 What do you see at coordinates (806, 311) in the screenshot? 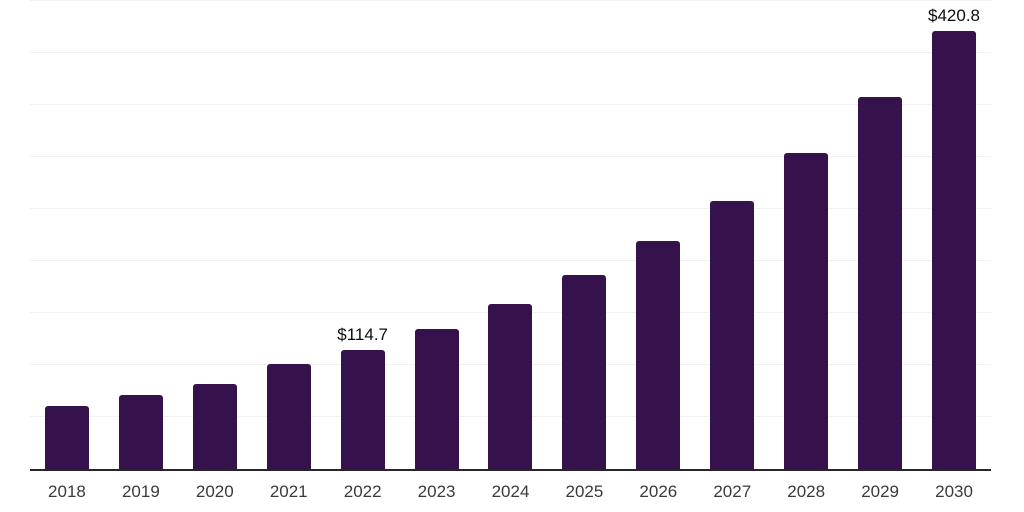
I see `bar-2028` at bounding box center [806, 311].